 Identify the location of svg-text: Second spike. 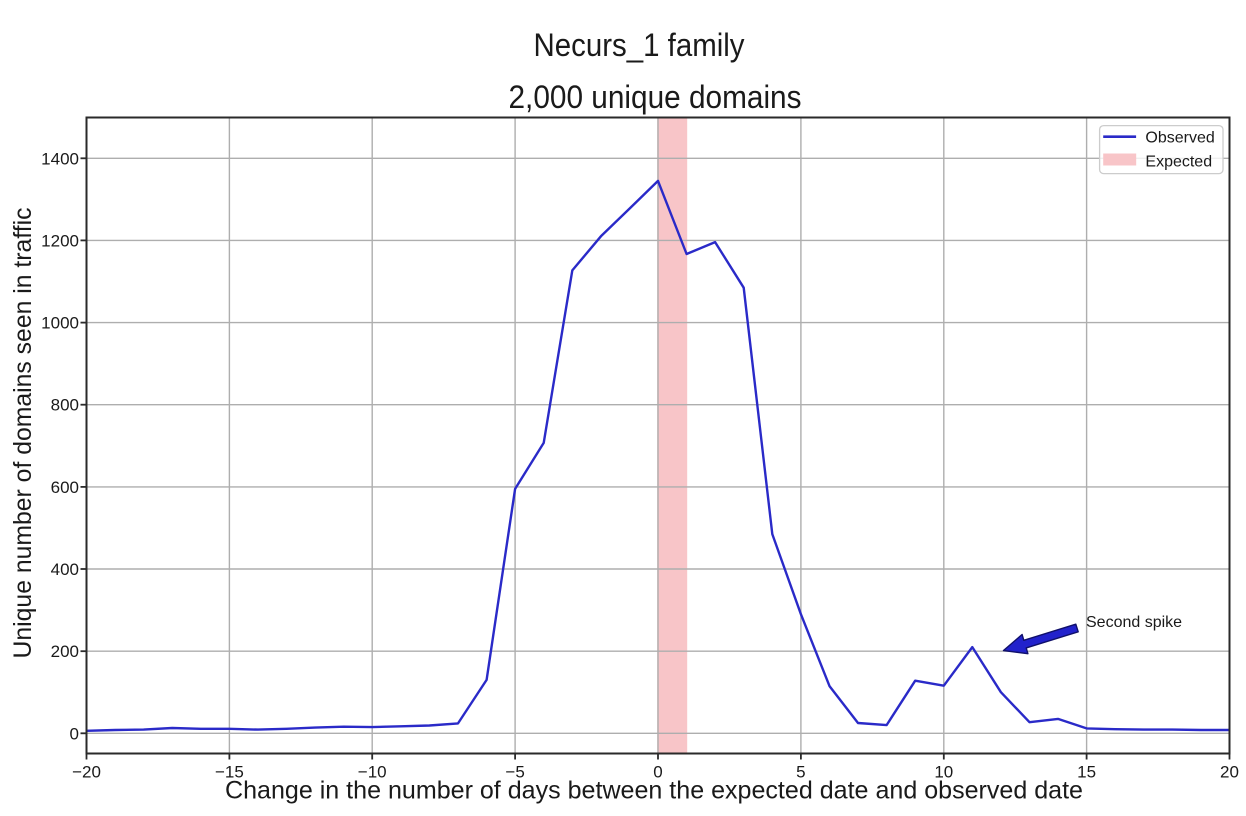
(1134, 622).